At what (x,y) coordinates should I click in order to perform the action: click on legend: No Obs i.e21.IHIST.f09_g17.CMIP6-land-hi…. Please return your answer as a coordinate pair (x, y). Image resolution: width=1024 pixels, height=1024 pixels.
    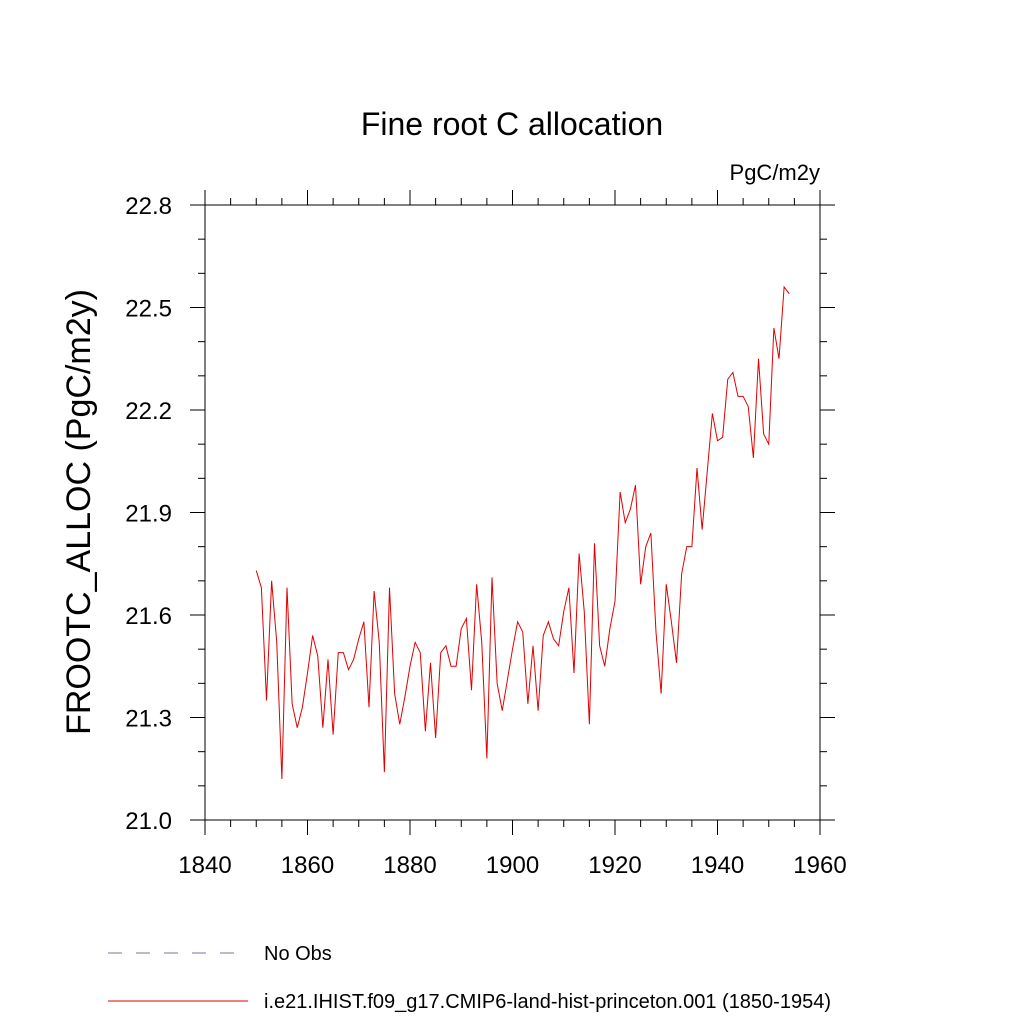
    Looking at the image, I should click on (469, 978).